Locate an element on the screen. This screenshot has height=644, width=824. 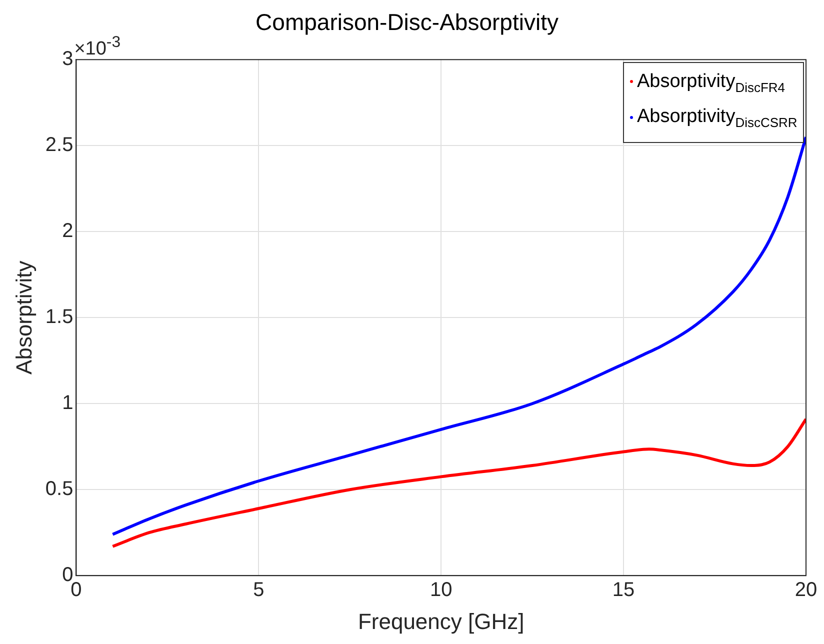
text: ×10$^{-3}$ is located at coordinates (97, 47).